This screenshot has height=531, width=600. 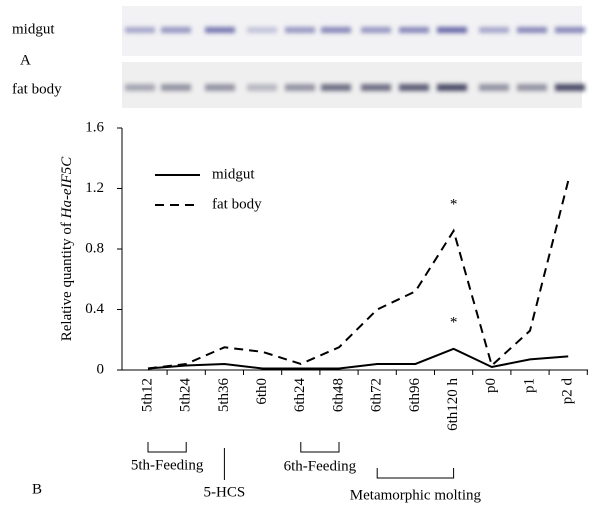 I want to click on x-tick-label: 6th120 h, so click(x=453, y=404).